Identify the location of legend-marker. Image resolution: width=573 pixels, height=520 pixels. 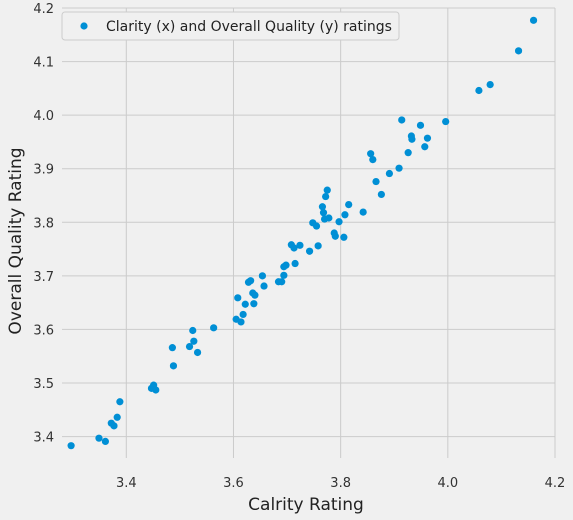
(84, 26).